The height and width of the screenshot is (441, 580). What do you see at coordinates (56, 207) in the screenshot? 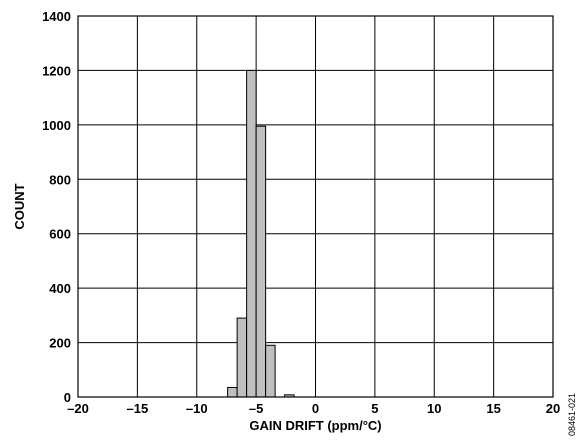
I see `y-tick-labels: 0 200 400 600 800 1000 1200 1400` at bounding box center [56, 207].